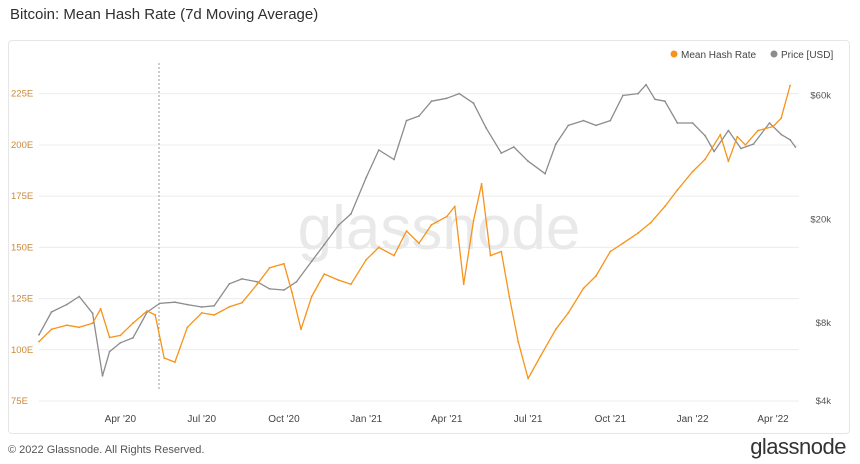 Image resolution: width=860 pixels, height=464 pixels. What do you see at coordinates (121, 419) in the screenshot?
I see `x-tick-label: Apr '20` at bounding box center [121, 419].